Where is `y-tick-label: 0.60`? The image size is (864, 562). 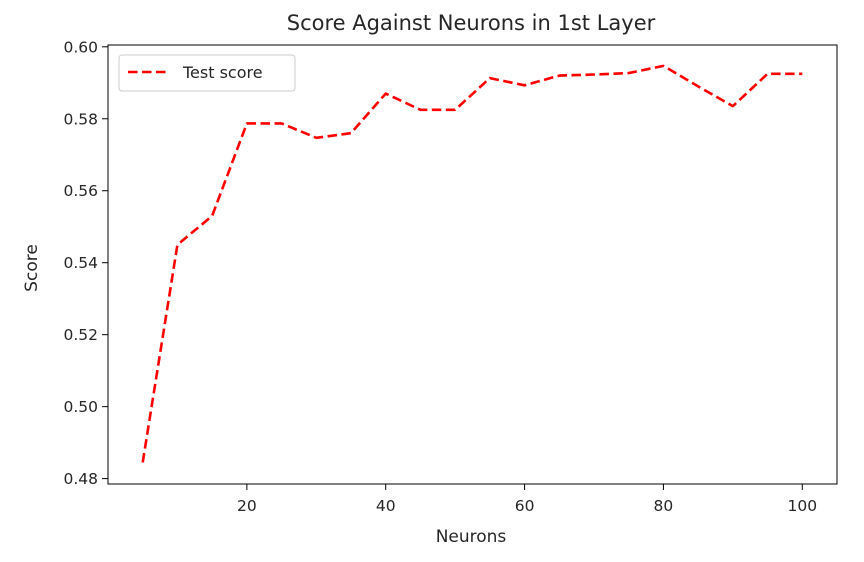 y-tick-label: 0.60 is located at coordinates (80, 47).